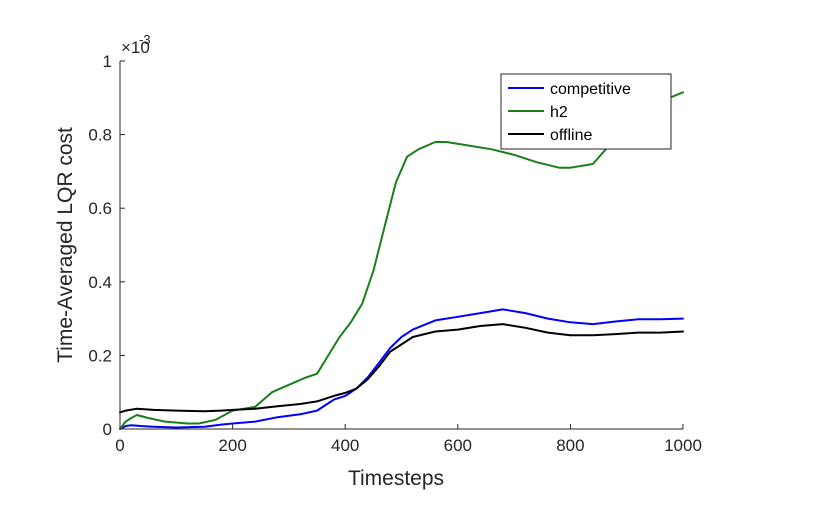 The height and width of the screenshot is (519, 830). I want to click on x-tick-label: 400, so click(345, 445).